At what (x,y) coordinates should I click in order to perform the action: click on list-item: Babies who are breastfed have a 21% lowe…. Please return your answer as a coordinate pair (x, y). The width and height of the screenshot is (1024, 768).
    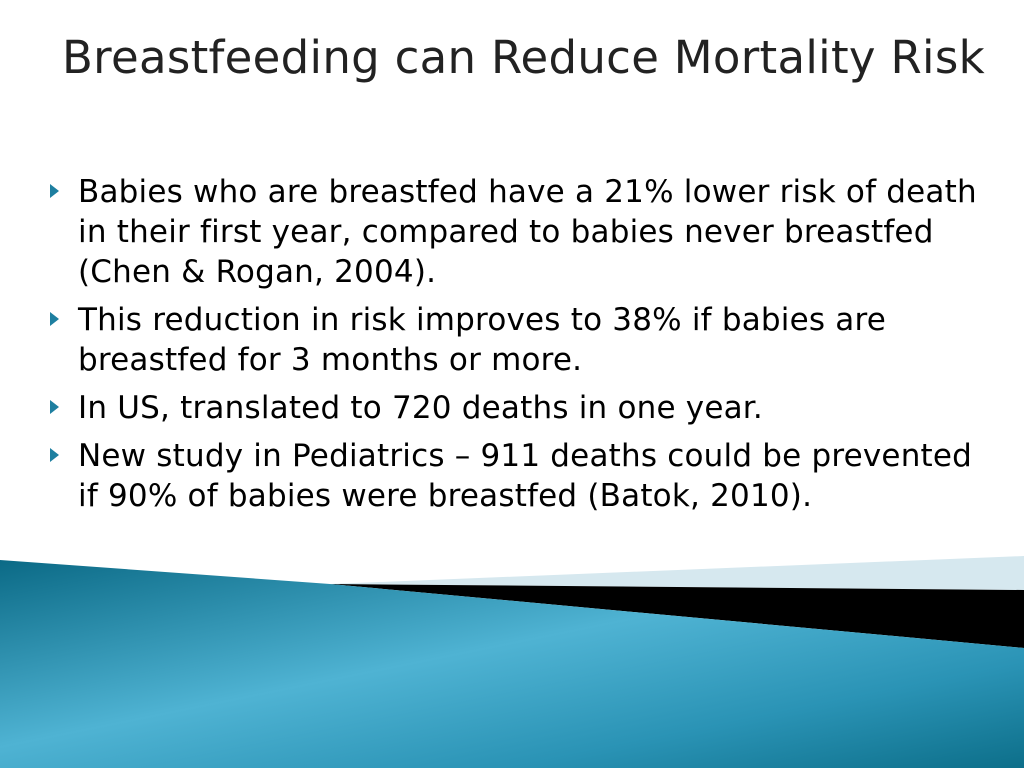
    Looking at the image, I should click on (518, 232).